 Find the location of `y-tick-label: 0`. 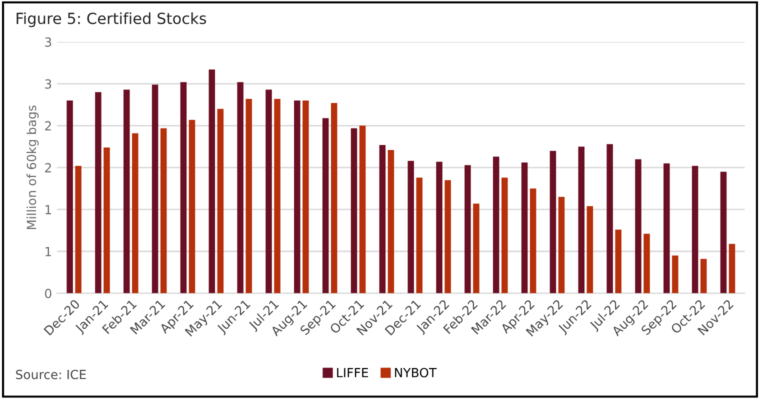

y-tick-label: 0 is located at coordinates (48, 293).